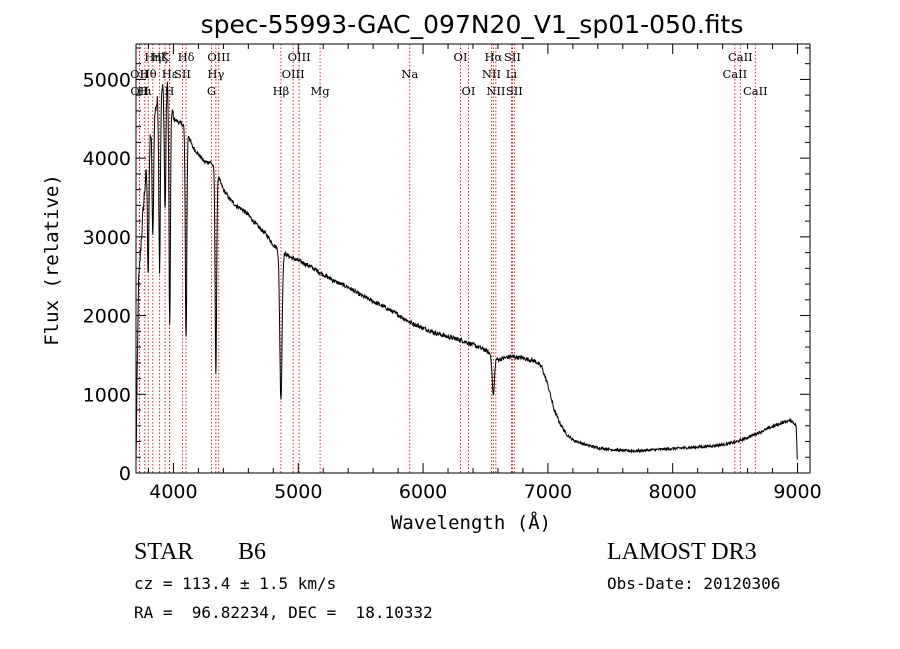 This screenshot has height=649, width=900. I want to click on spectral-line-label: Hη, so click(152, 57).